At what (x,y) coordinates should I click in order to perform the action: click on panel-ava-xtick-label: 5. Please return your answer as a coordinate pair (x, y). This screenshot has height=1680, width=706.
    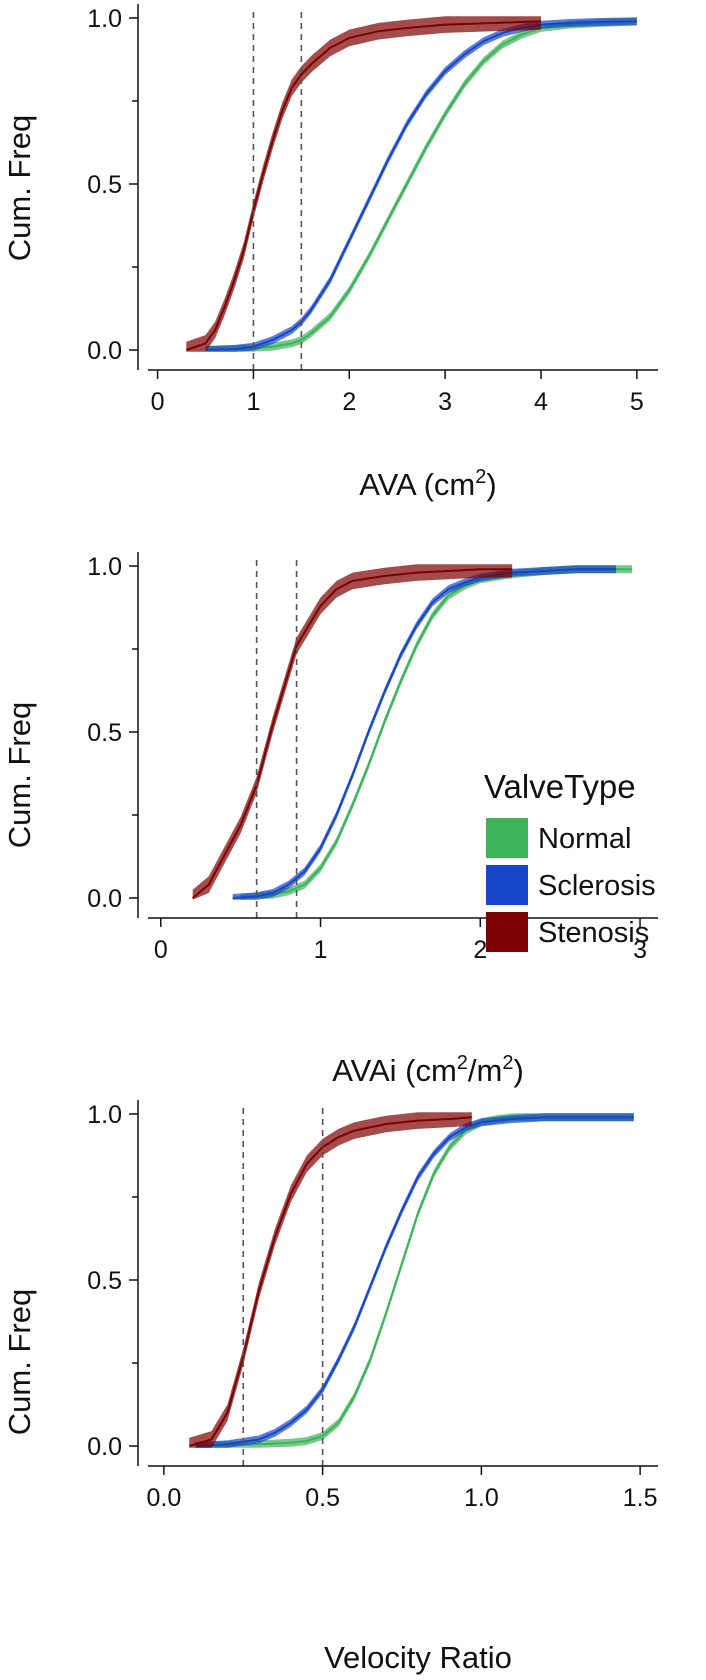
    Looking at the image, I should click on (637, 402).